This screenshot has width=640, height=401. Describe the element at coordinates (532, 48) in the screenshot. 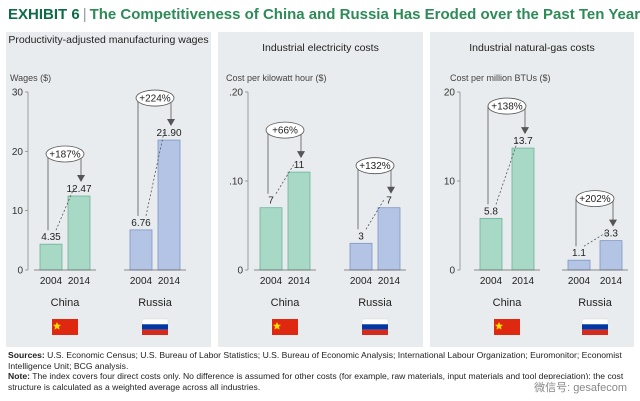

I see `panel-title: Industrial natural-gas costs` at that location.